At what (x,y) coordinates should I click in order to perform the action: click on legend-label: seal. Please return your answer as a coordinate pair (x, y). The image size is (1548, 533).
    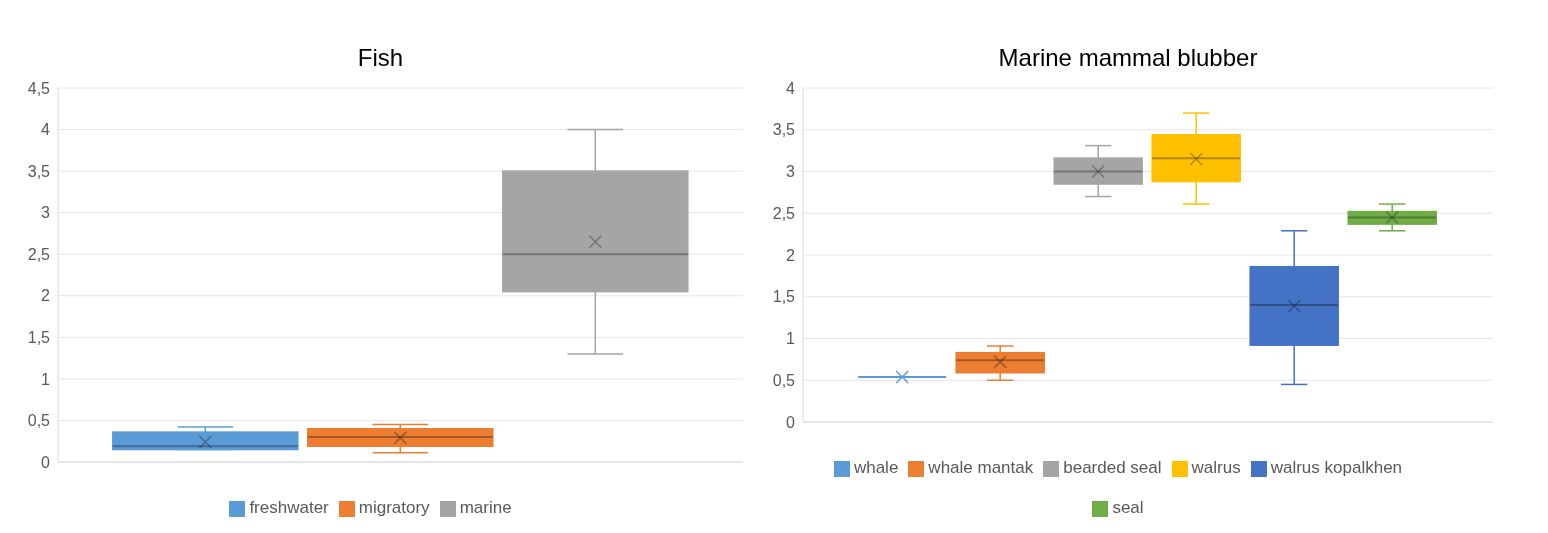
    Looking at the image, I should click on (1128, 507).